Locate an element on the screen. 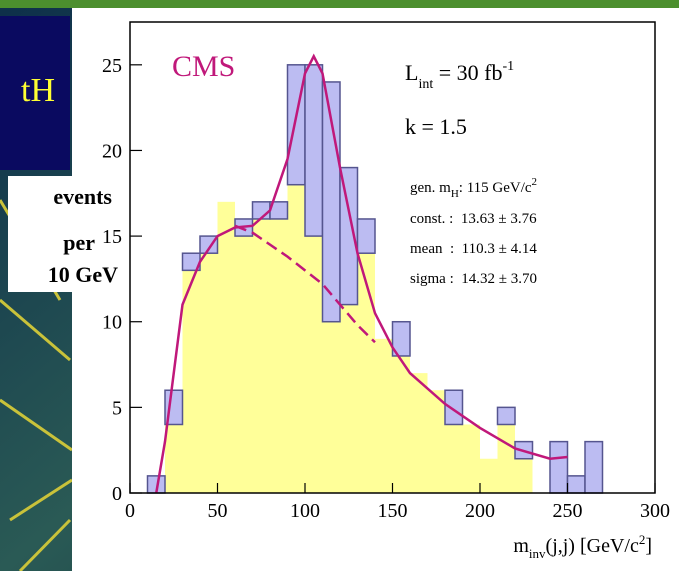 Image resolution: width=679 pixels, height=576 pixels. y-tick-label: 20 is located at coordinates (112, 151).